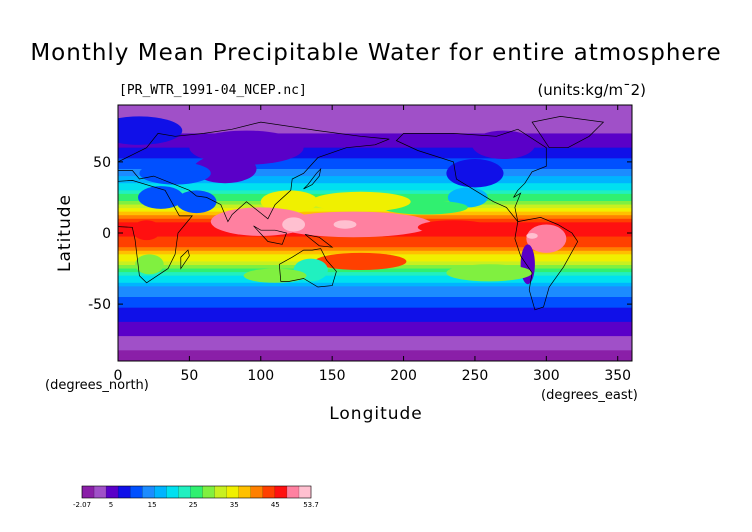 The height and width of the screenshot is (532, 752). Describe the element at coordinates (102, 163) in the screenshot. I see `y-tick-label: 50` at that location.